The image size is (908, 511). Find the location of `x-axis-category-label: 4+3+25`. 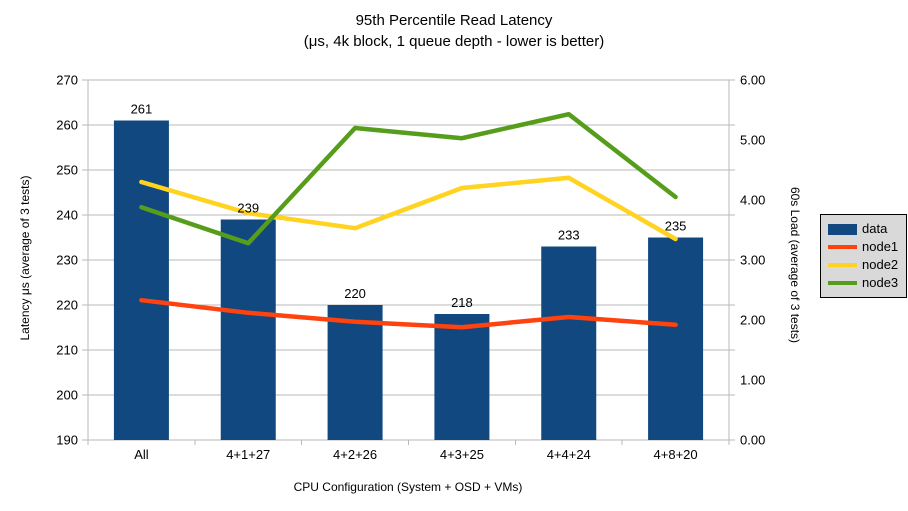

x-axis-category-label: 4+3+25 is located at coordinates (462, 454).